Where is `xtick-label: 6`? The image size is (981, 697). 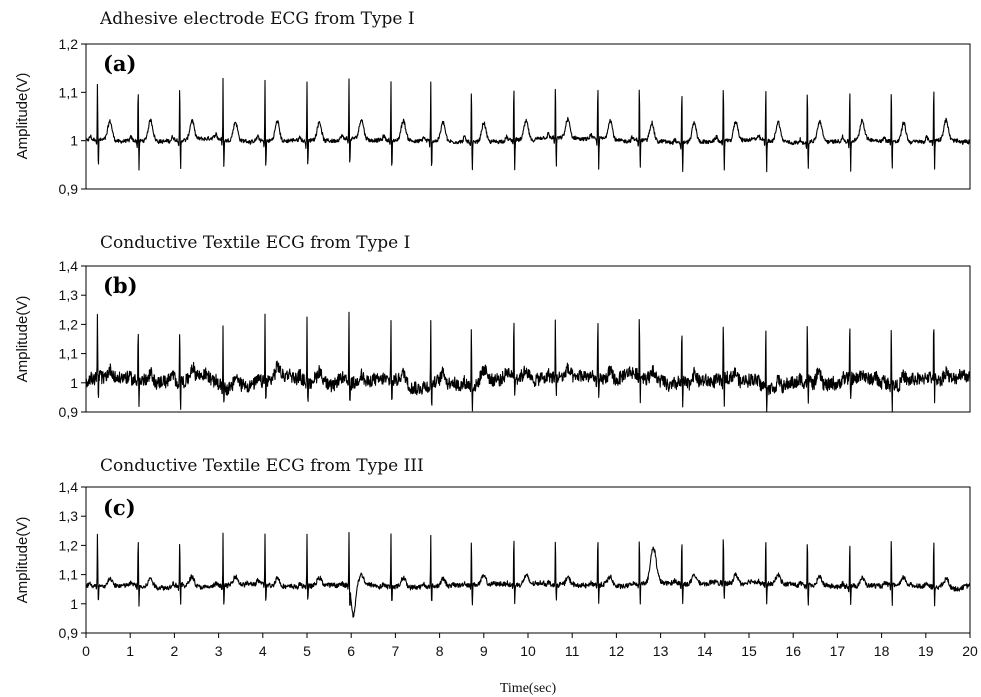
xtick-label: 6 is located at coordinates (351, 651).